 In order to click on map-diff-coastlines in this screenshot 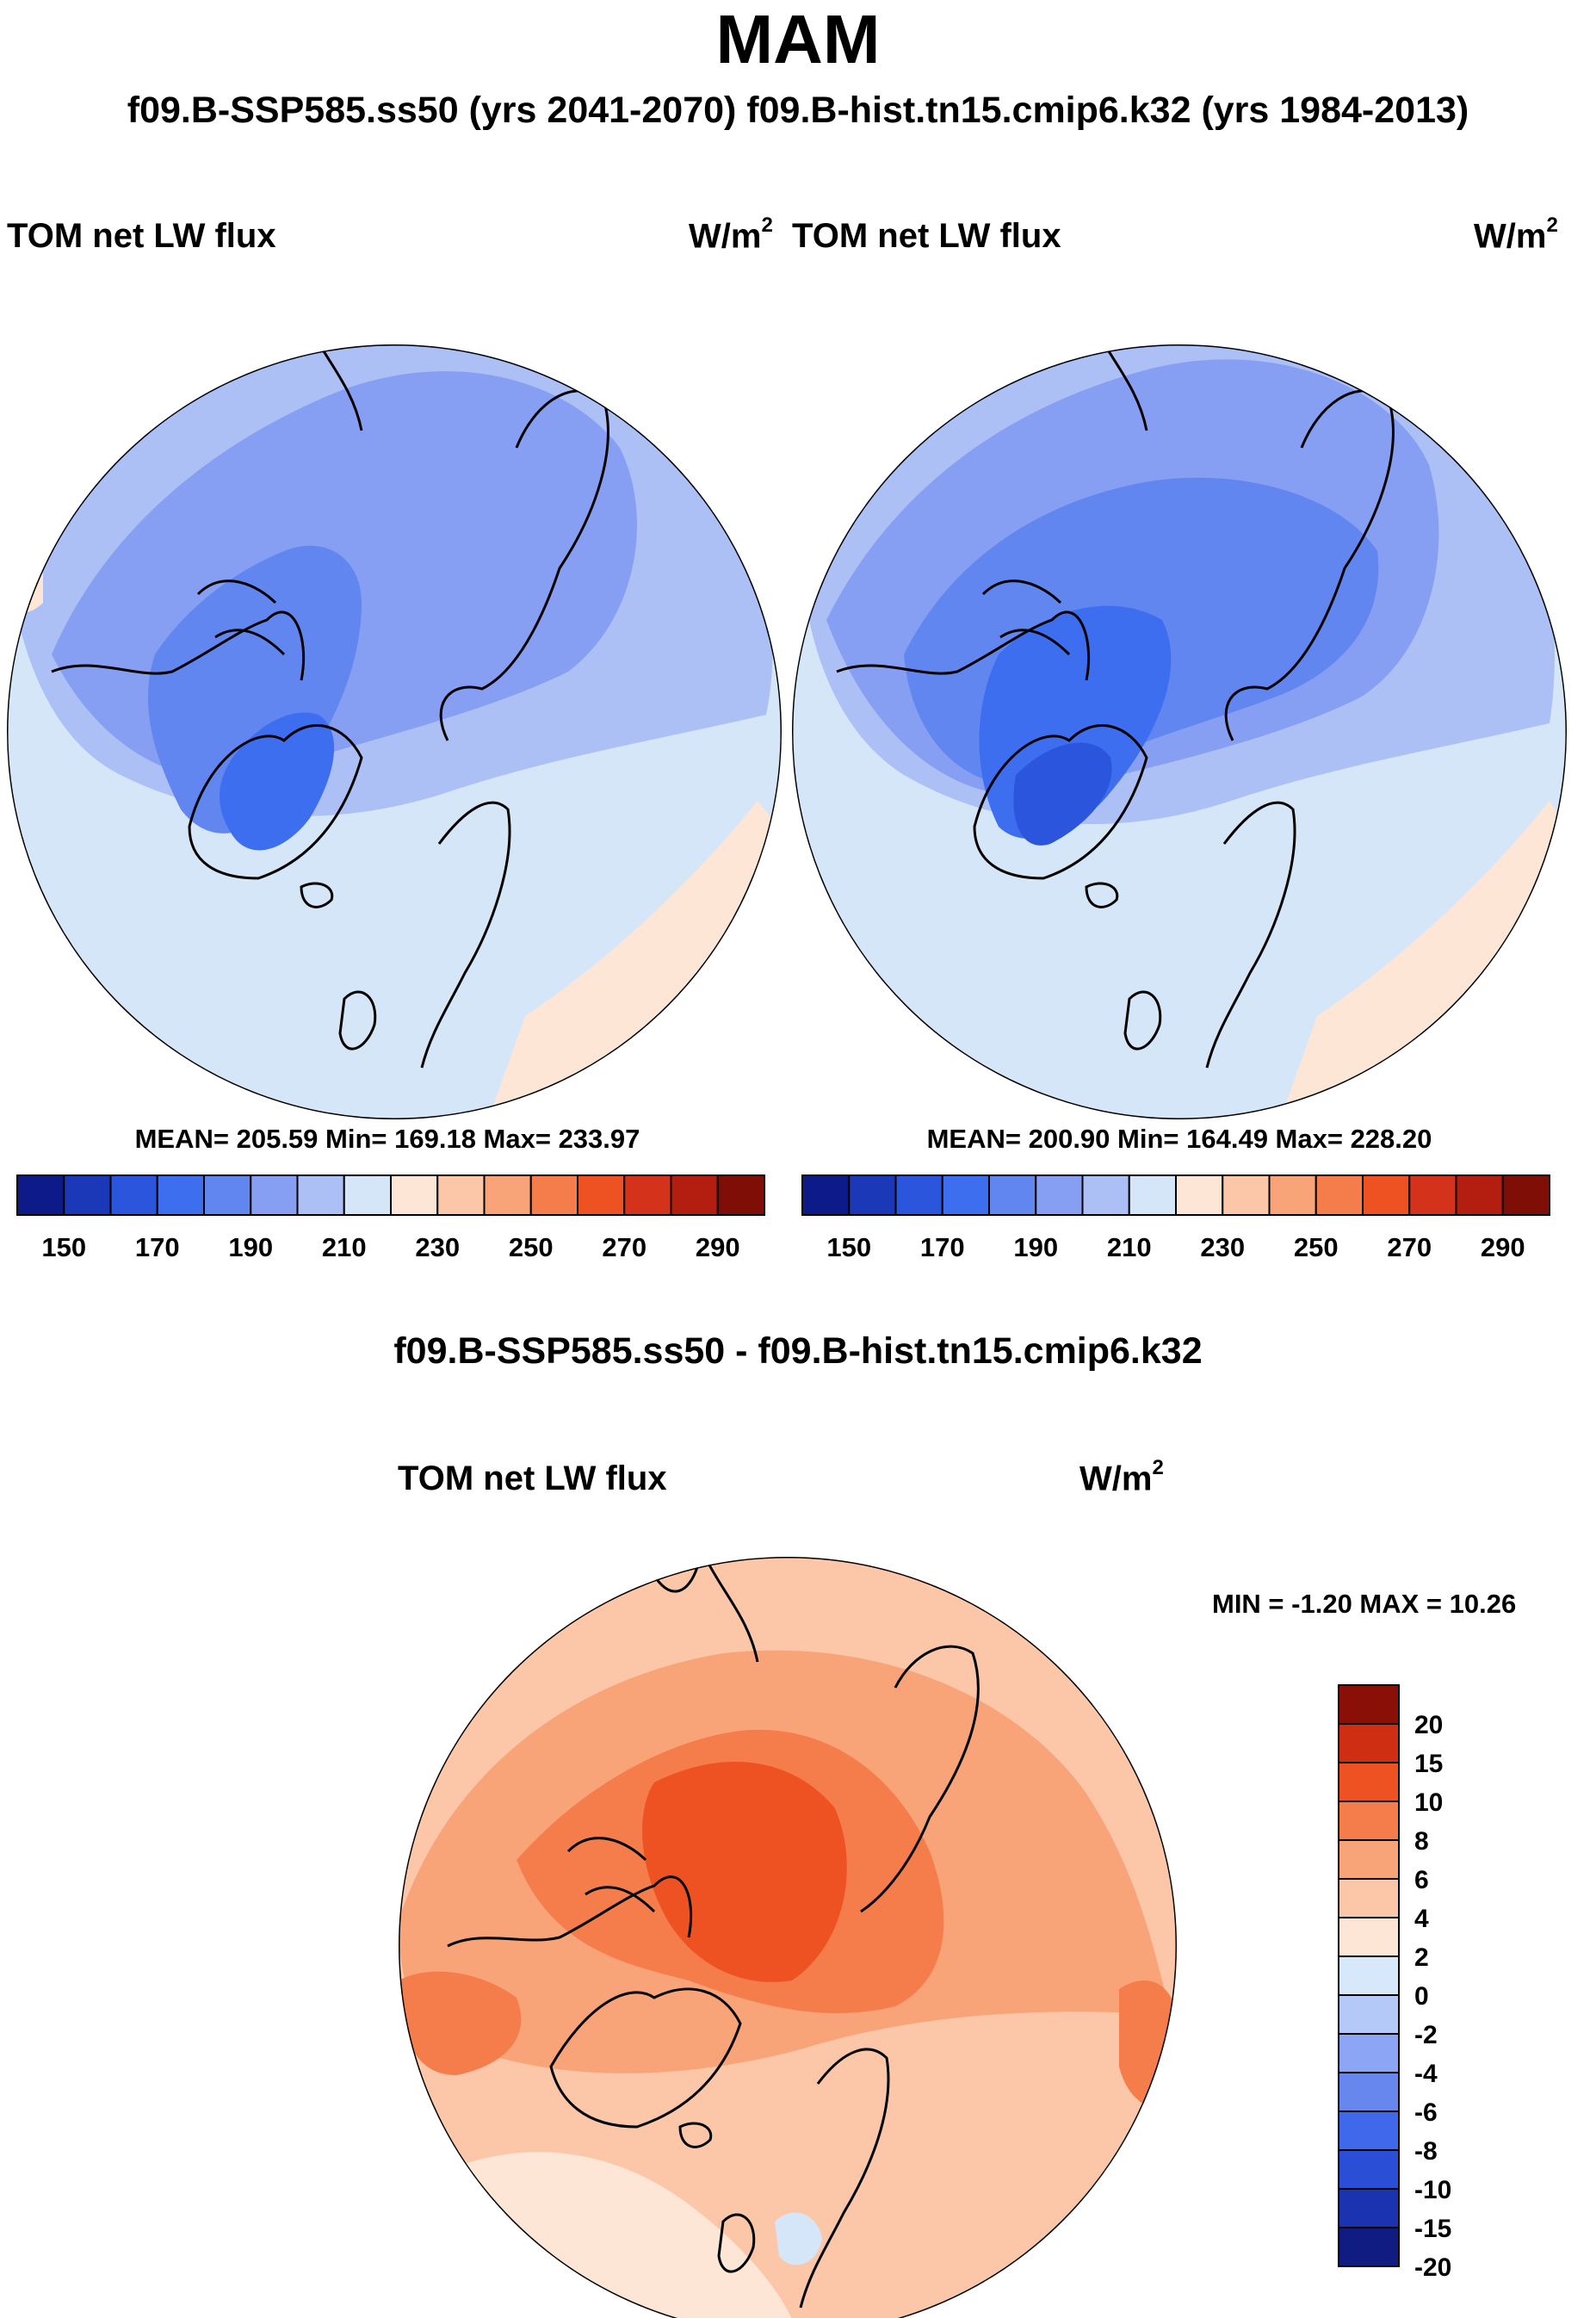, I will do `click(713, 1933)`.